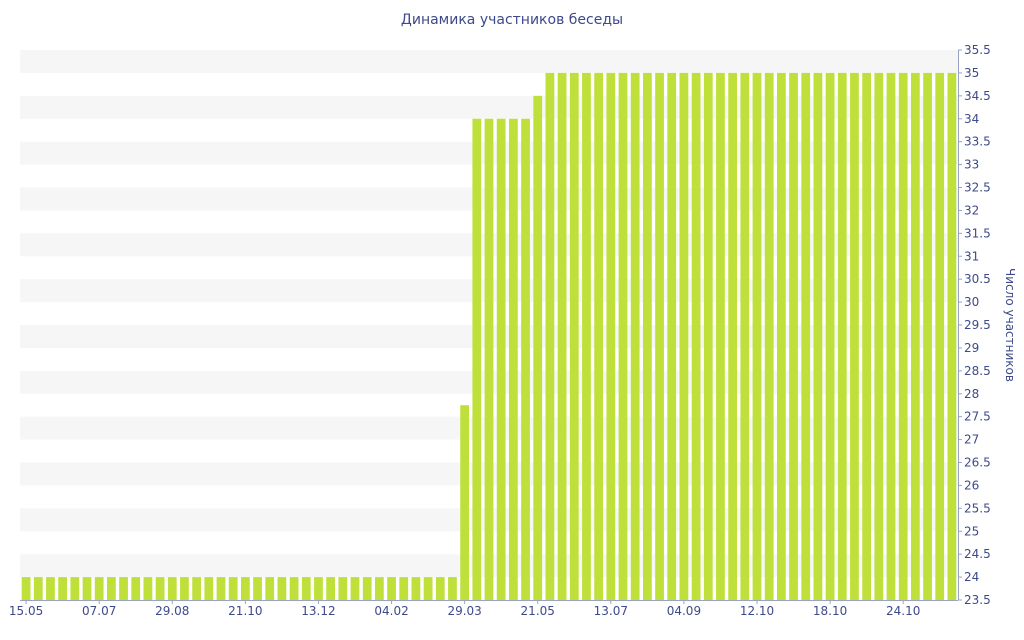 This screenshot has height=640, width=1024. I want to click on y-tick-label: 33.5, so click(977, 142).